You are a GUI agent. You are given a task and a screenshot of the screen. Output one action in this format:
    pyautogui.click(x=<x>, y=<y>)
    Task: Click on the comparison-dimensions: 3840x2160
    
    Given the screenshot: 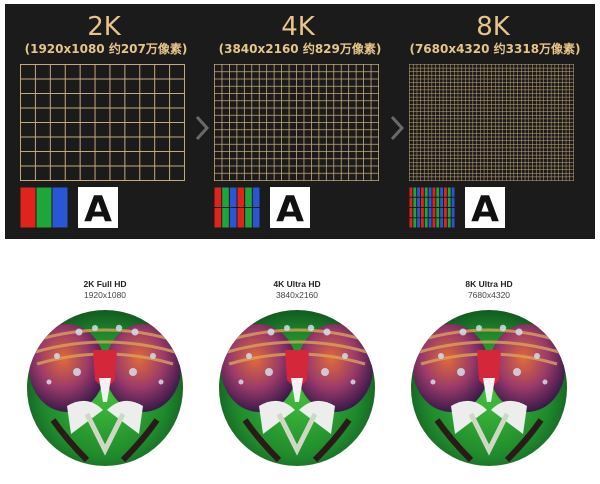 What is the action you would take?
    pyautogui.click(x=297, y=295)
    